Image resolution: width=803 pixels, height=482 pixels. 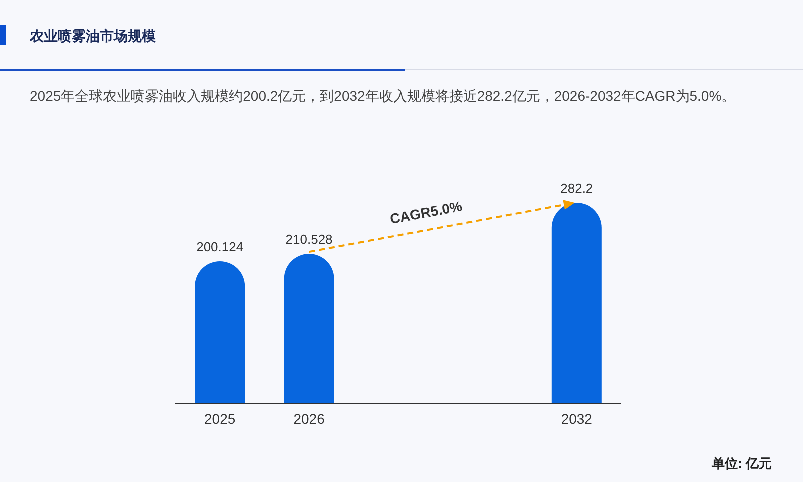 What do you see at coordinates (309, 240) in the screenshot?
I see `data-label: 210.528` at bounding box center [309, 240].